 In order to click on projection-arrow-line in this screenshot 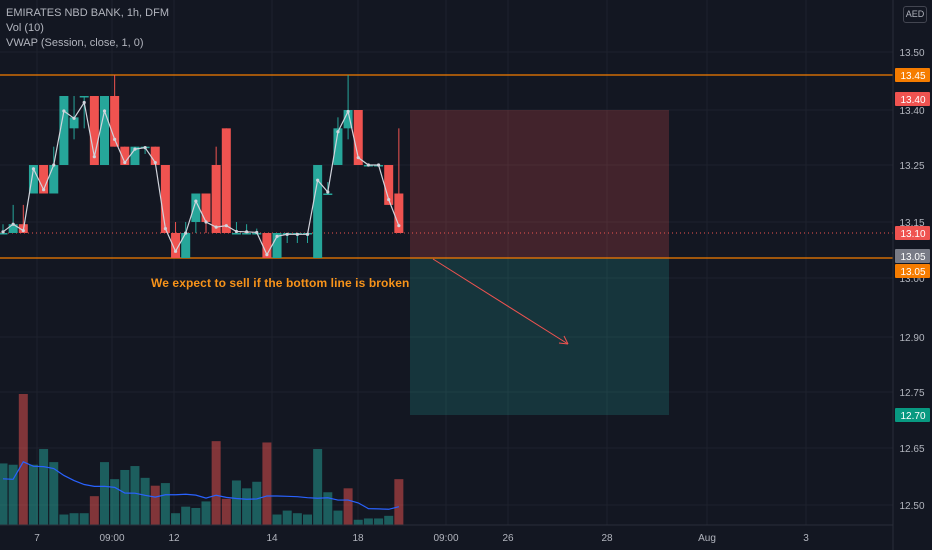, I will do `click(500, 301)`.